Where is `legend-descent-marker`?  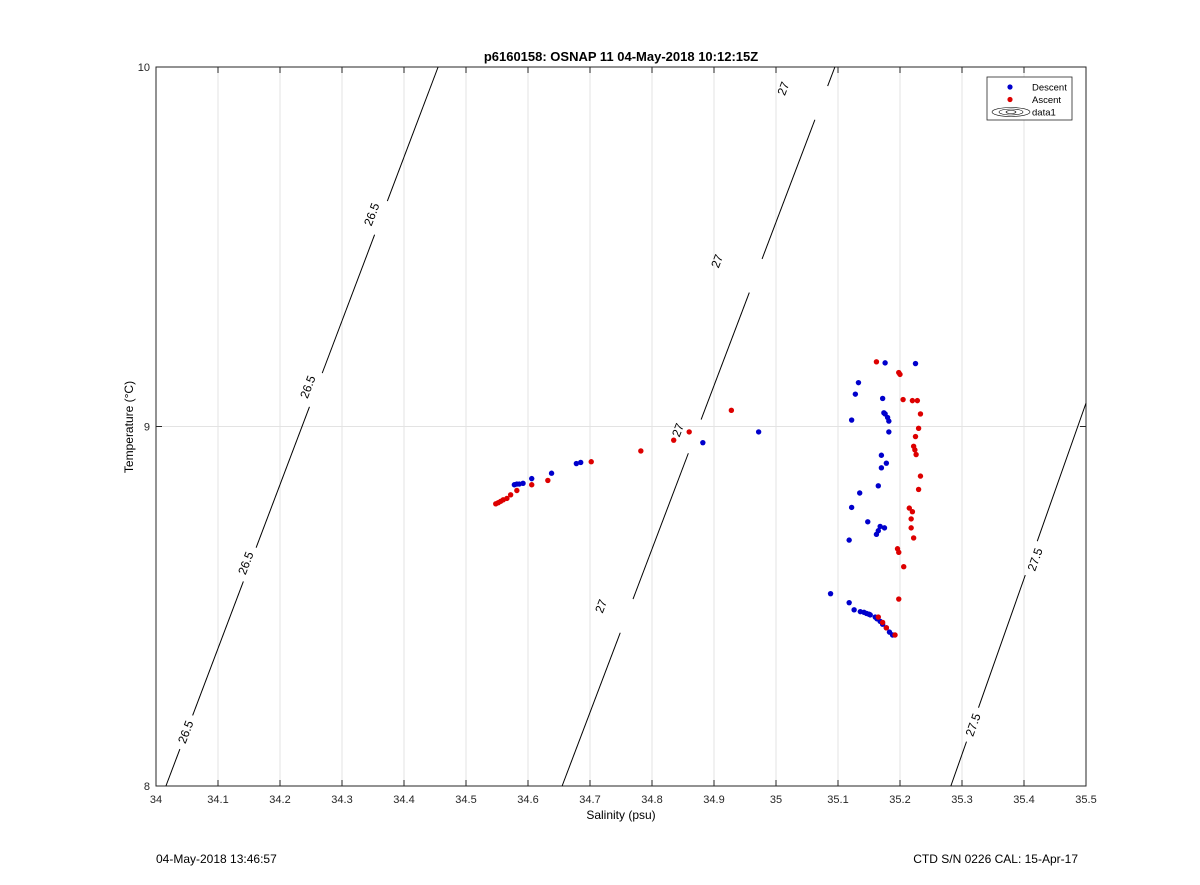
legend-descent-marker is located at coordinates (1010, 87).